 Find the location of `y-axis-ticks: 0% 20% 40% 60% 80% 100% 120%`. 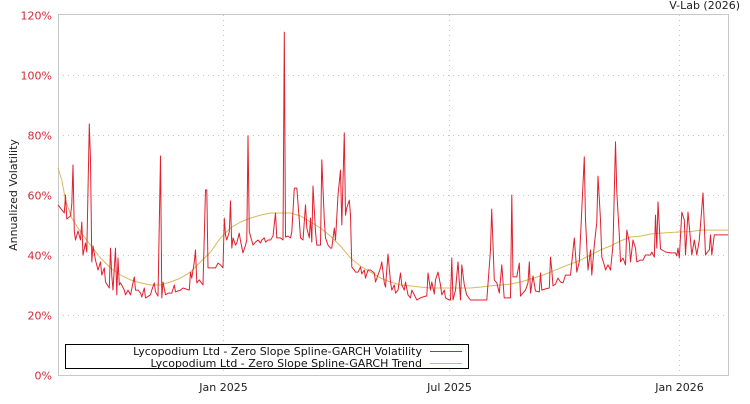

y-axis-ticks: 0% 20% 40% 60% 80% 100% 120% is located at coordinates (36, 196).